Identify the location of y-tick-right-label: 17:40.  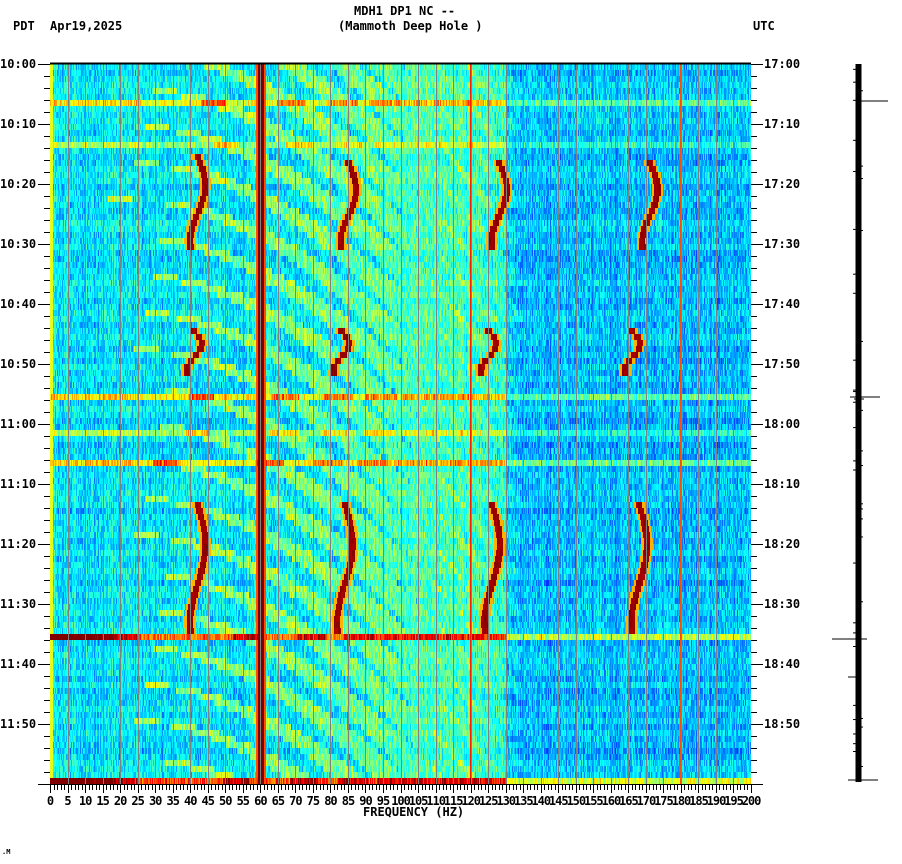
(782, 304).